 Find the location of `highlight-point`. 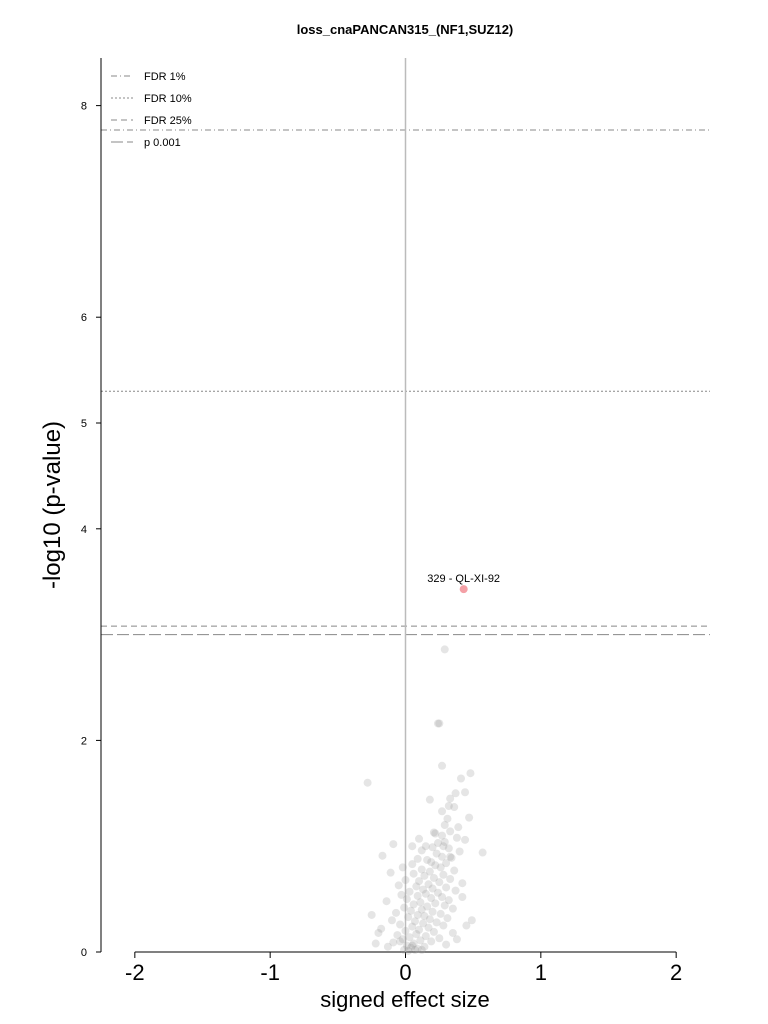

highlight-point is located at coordinates (463, 589).